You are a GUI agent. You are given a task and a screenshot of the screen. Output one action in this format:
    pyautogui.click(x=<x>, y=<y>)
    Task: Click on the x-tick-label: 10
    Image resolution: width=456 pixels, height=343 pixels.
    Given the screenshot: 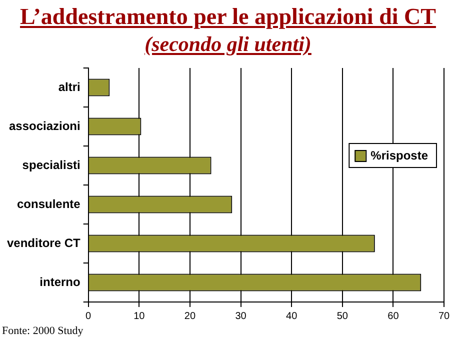 What is the action you would take?
    pyautogui.click(x=140, y=316)
    